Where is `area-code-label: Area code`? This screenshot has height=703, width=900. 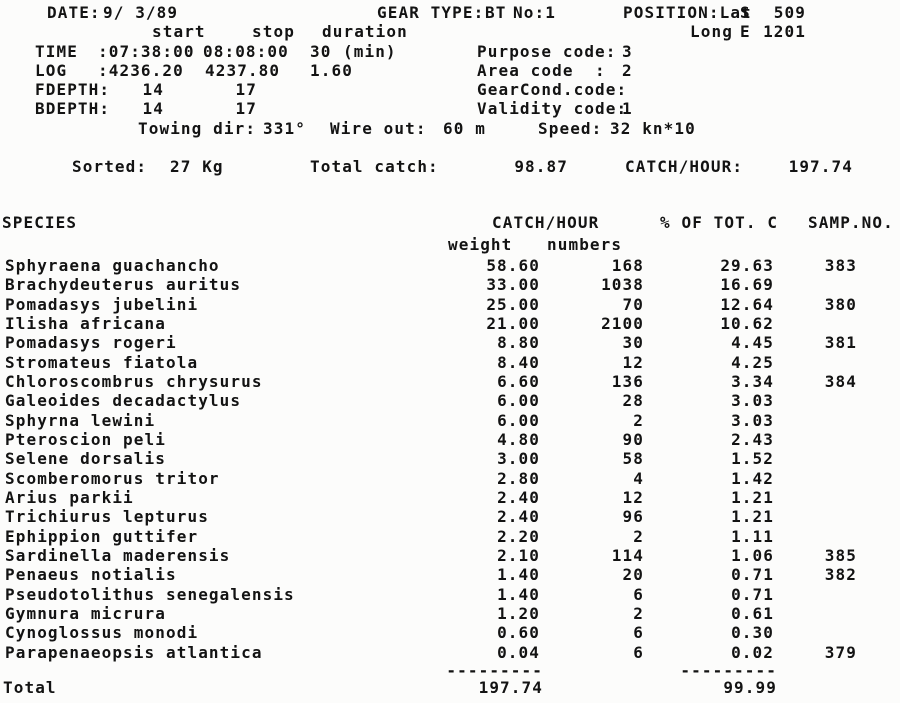 area-code-label: Area code is located at coordinates (525, 70).